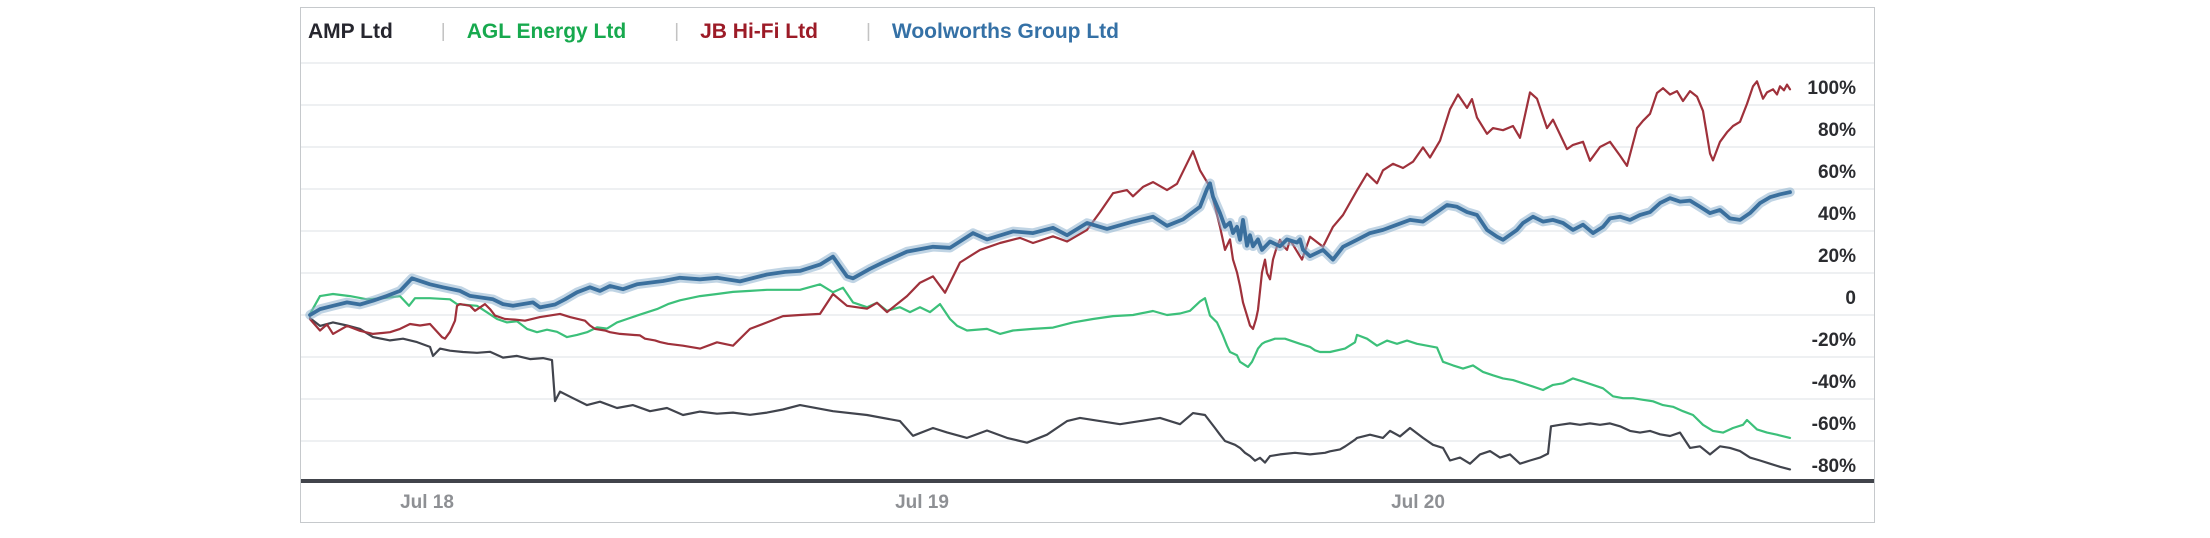 This screenshot has height=538, width=2210. Describe the element at coordinates (922, 502) in the screenshot. I see `x-axis-label: Jul 19` at that location.